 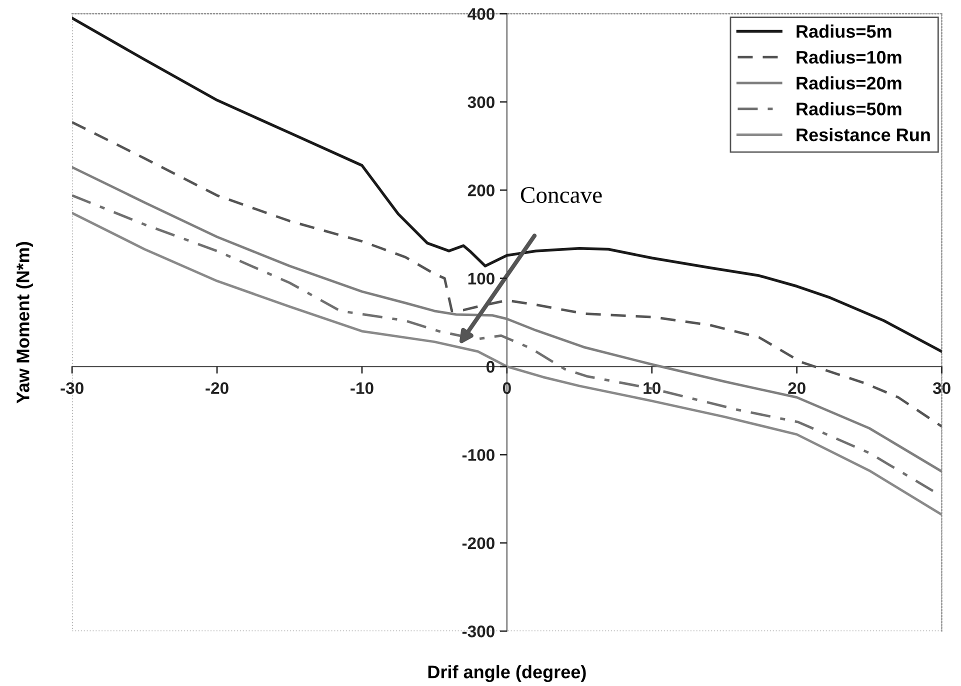 What do you see at coordinates (797, 388) in the screenshot?
I see `x-tick-label: 20` at bounding box center [797, 388].